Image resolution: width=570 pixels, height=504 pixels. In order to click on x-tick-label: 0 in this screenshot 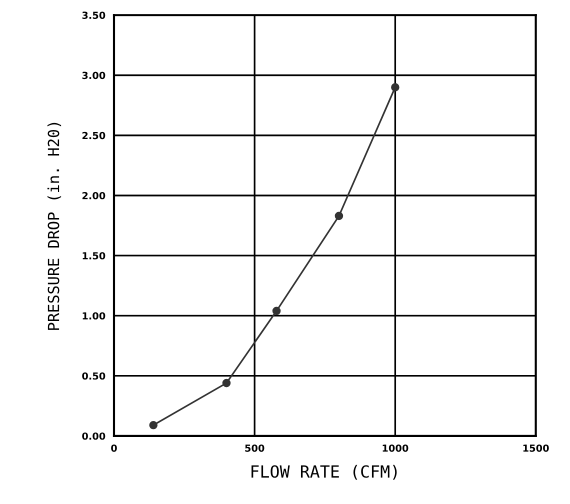, I will do `click(114, 448)`.